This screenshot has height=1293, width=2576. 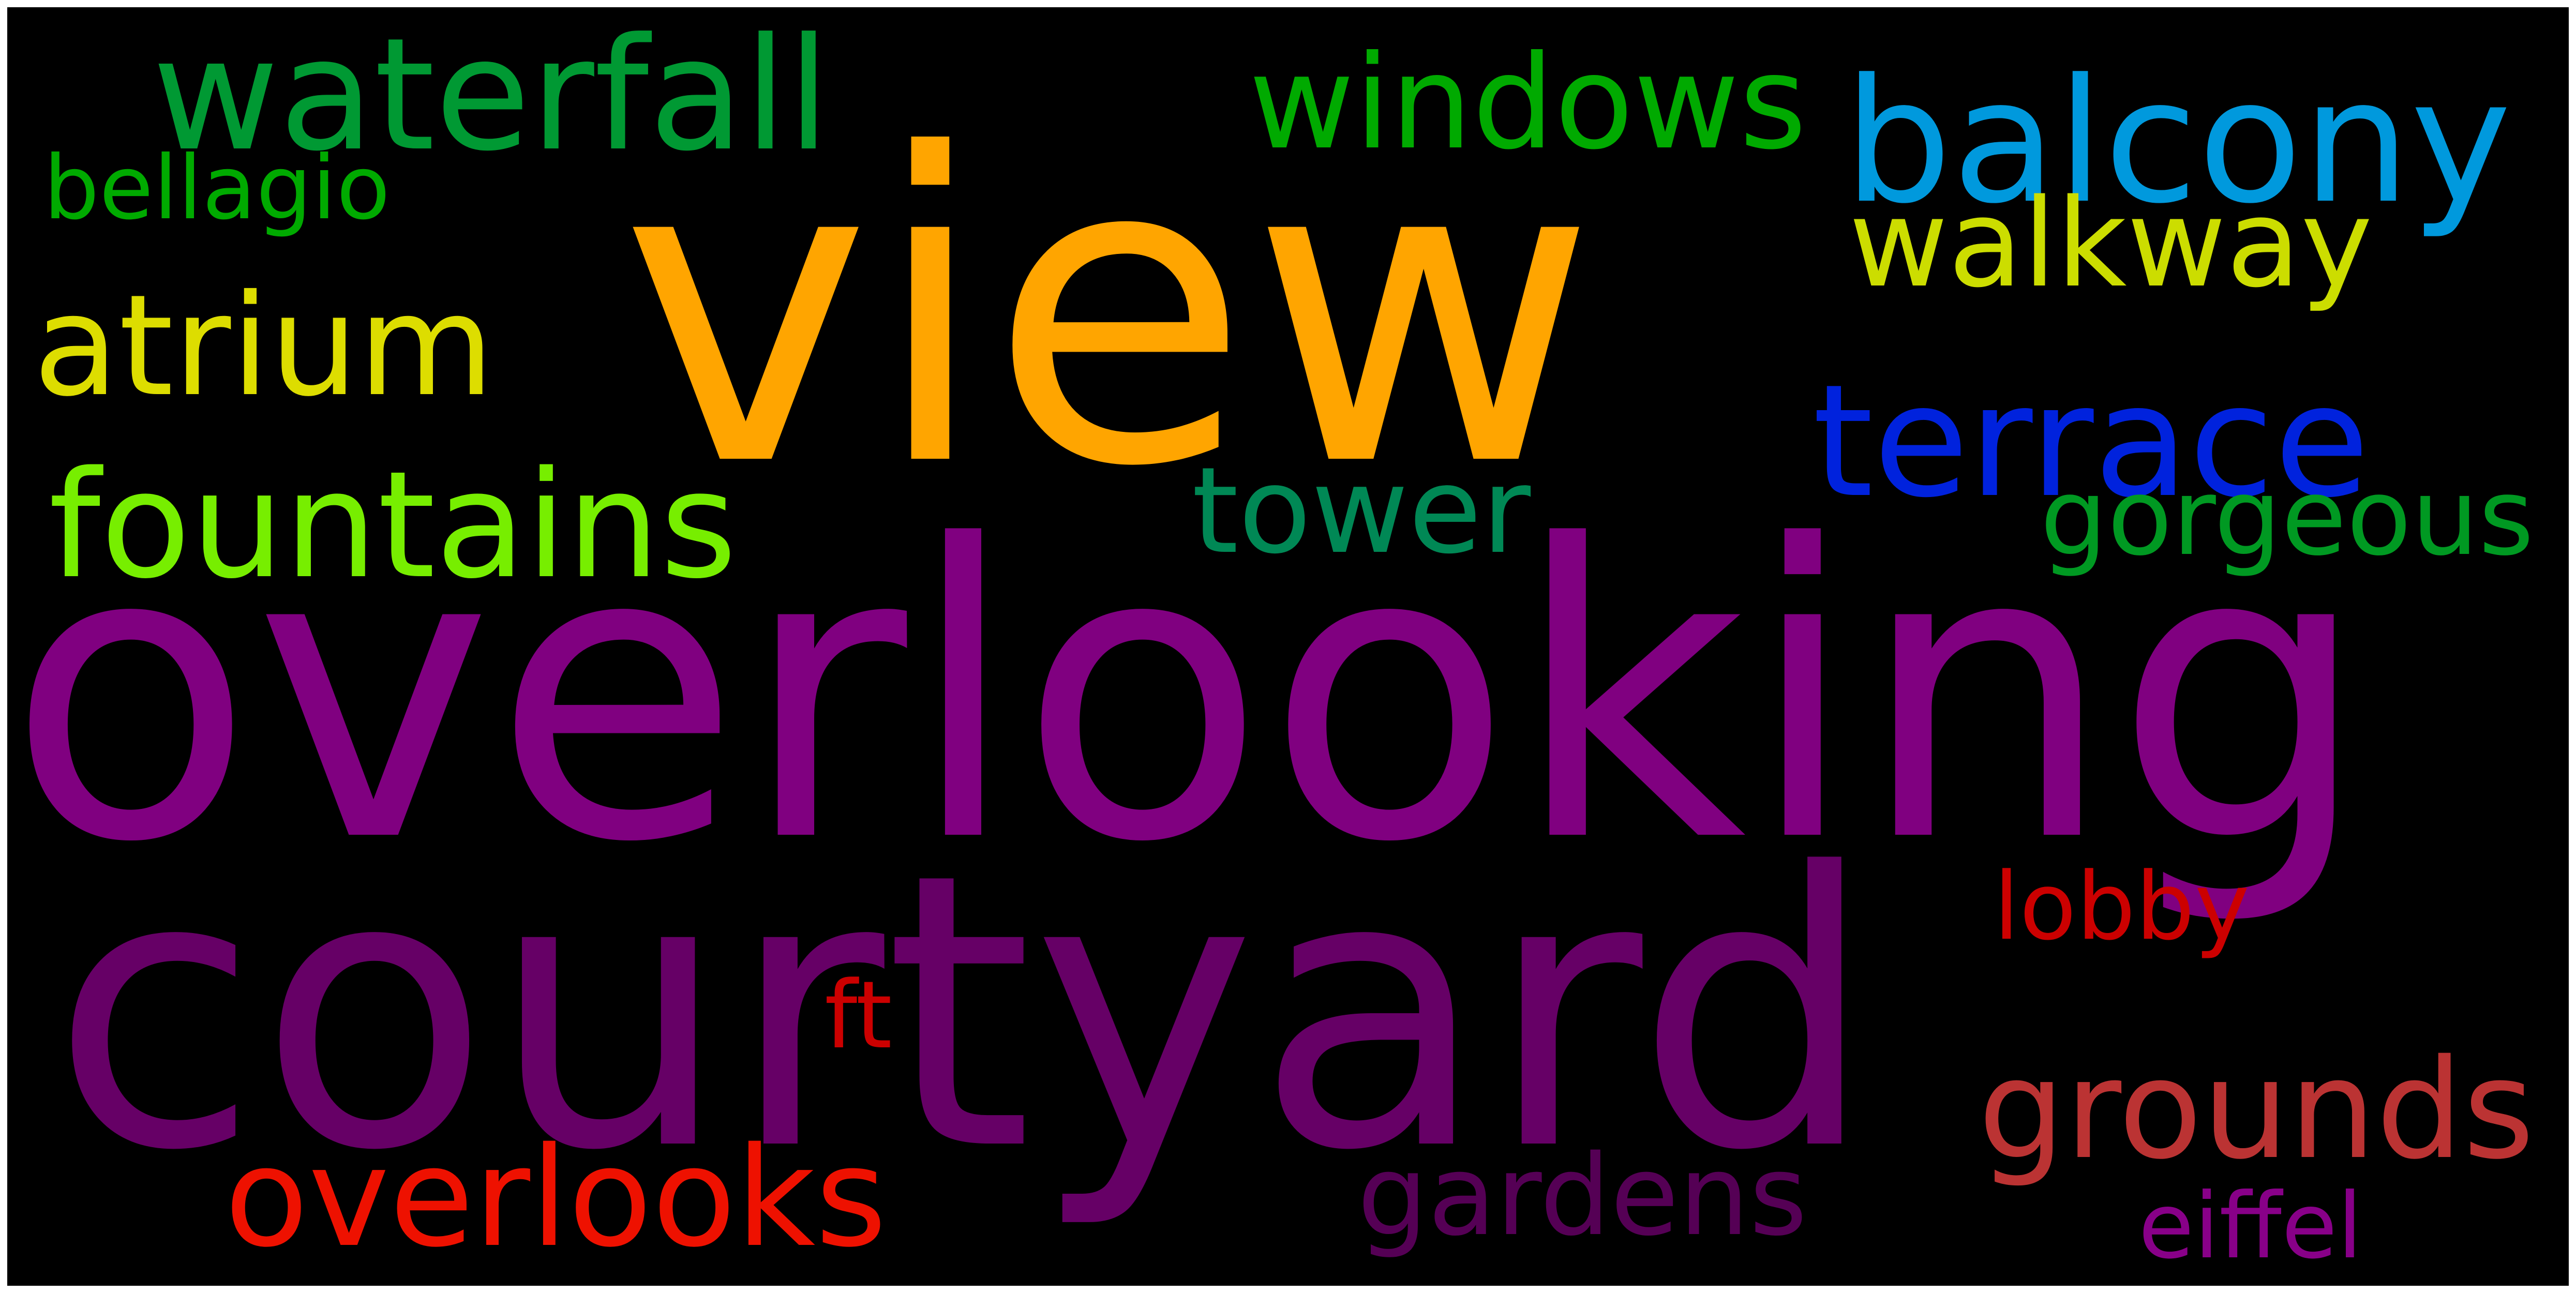 I want to click on word-lobby: lobby, so click(x=2122, y=907).